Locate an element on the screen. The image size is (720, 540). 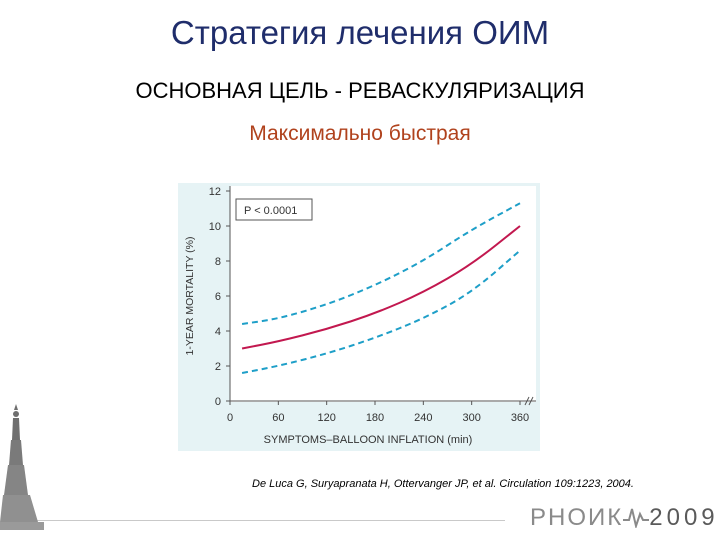
y-tick-label: 4 is located at coordinates (218, 332).